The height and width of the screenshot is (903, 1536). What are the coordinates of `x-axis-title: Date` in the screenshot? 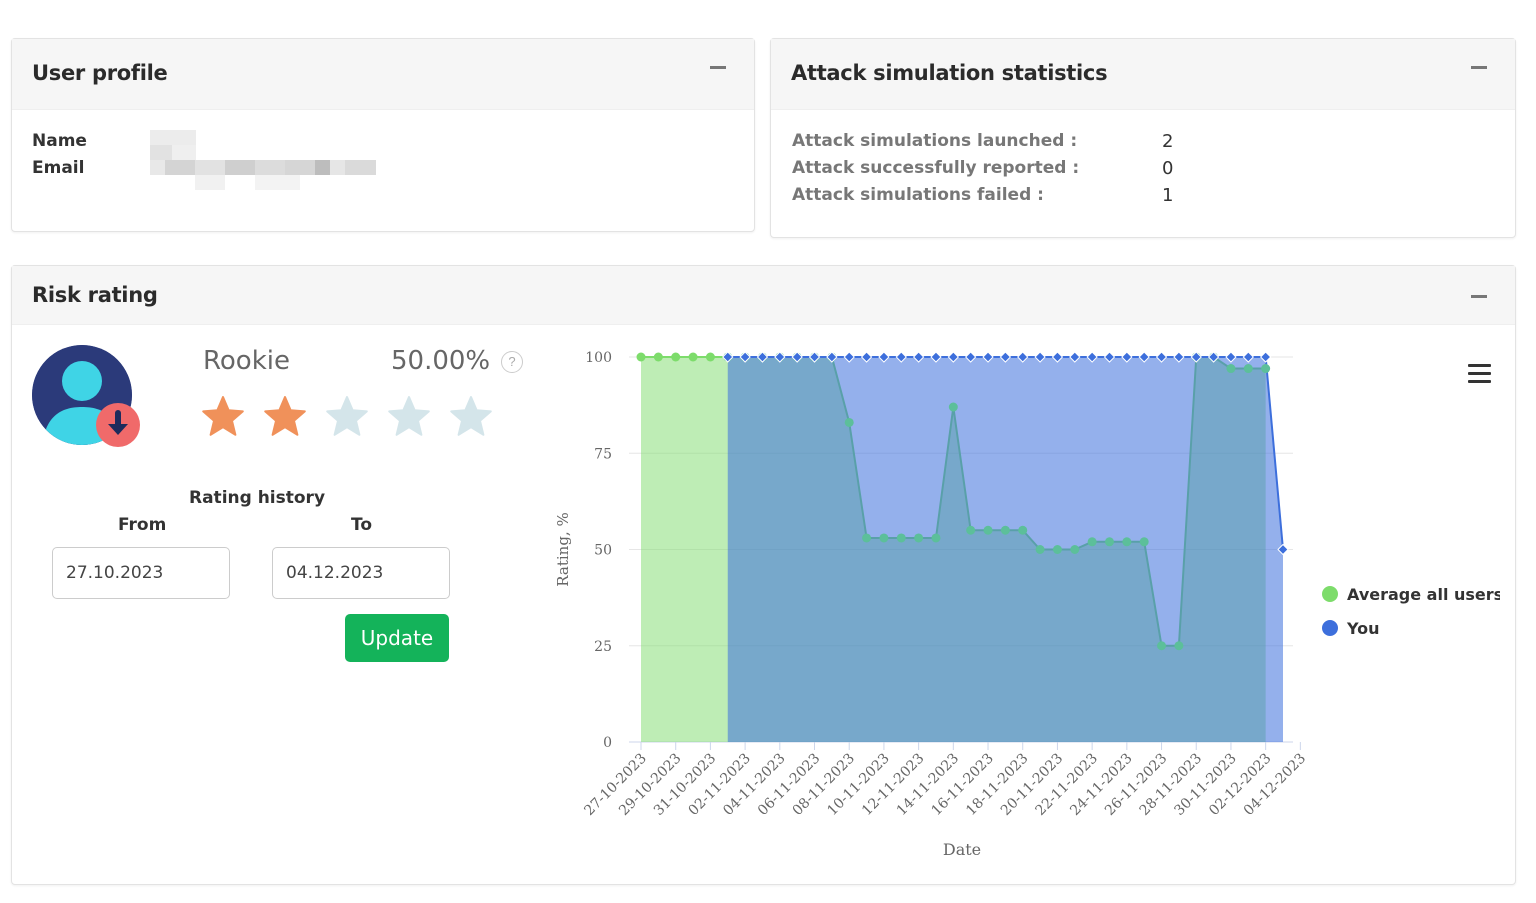 It's located at (962, 849).